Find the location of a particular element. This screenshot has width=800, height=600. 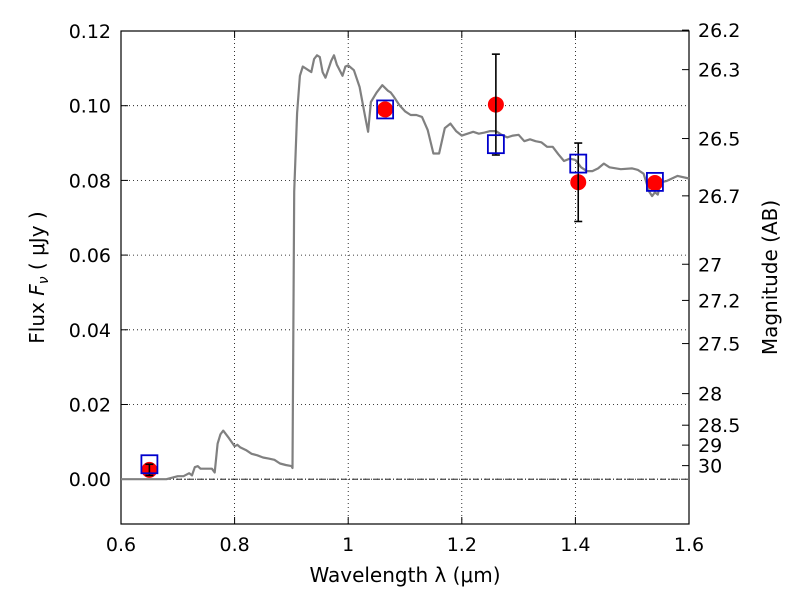

y-tick-label: 0.08 is located at coordinates (90, 181).